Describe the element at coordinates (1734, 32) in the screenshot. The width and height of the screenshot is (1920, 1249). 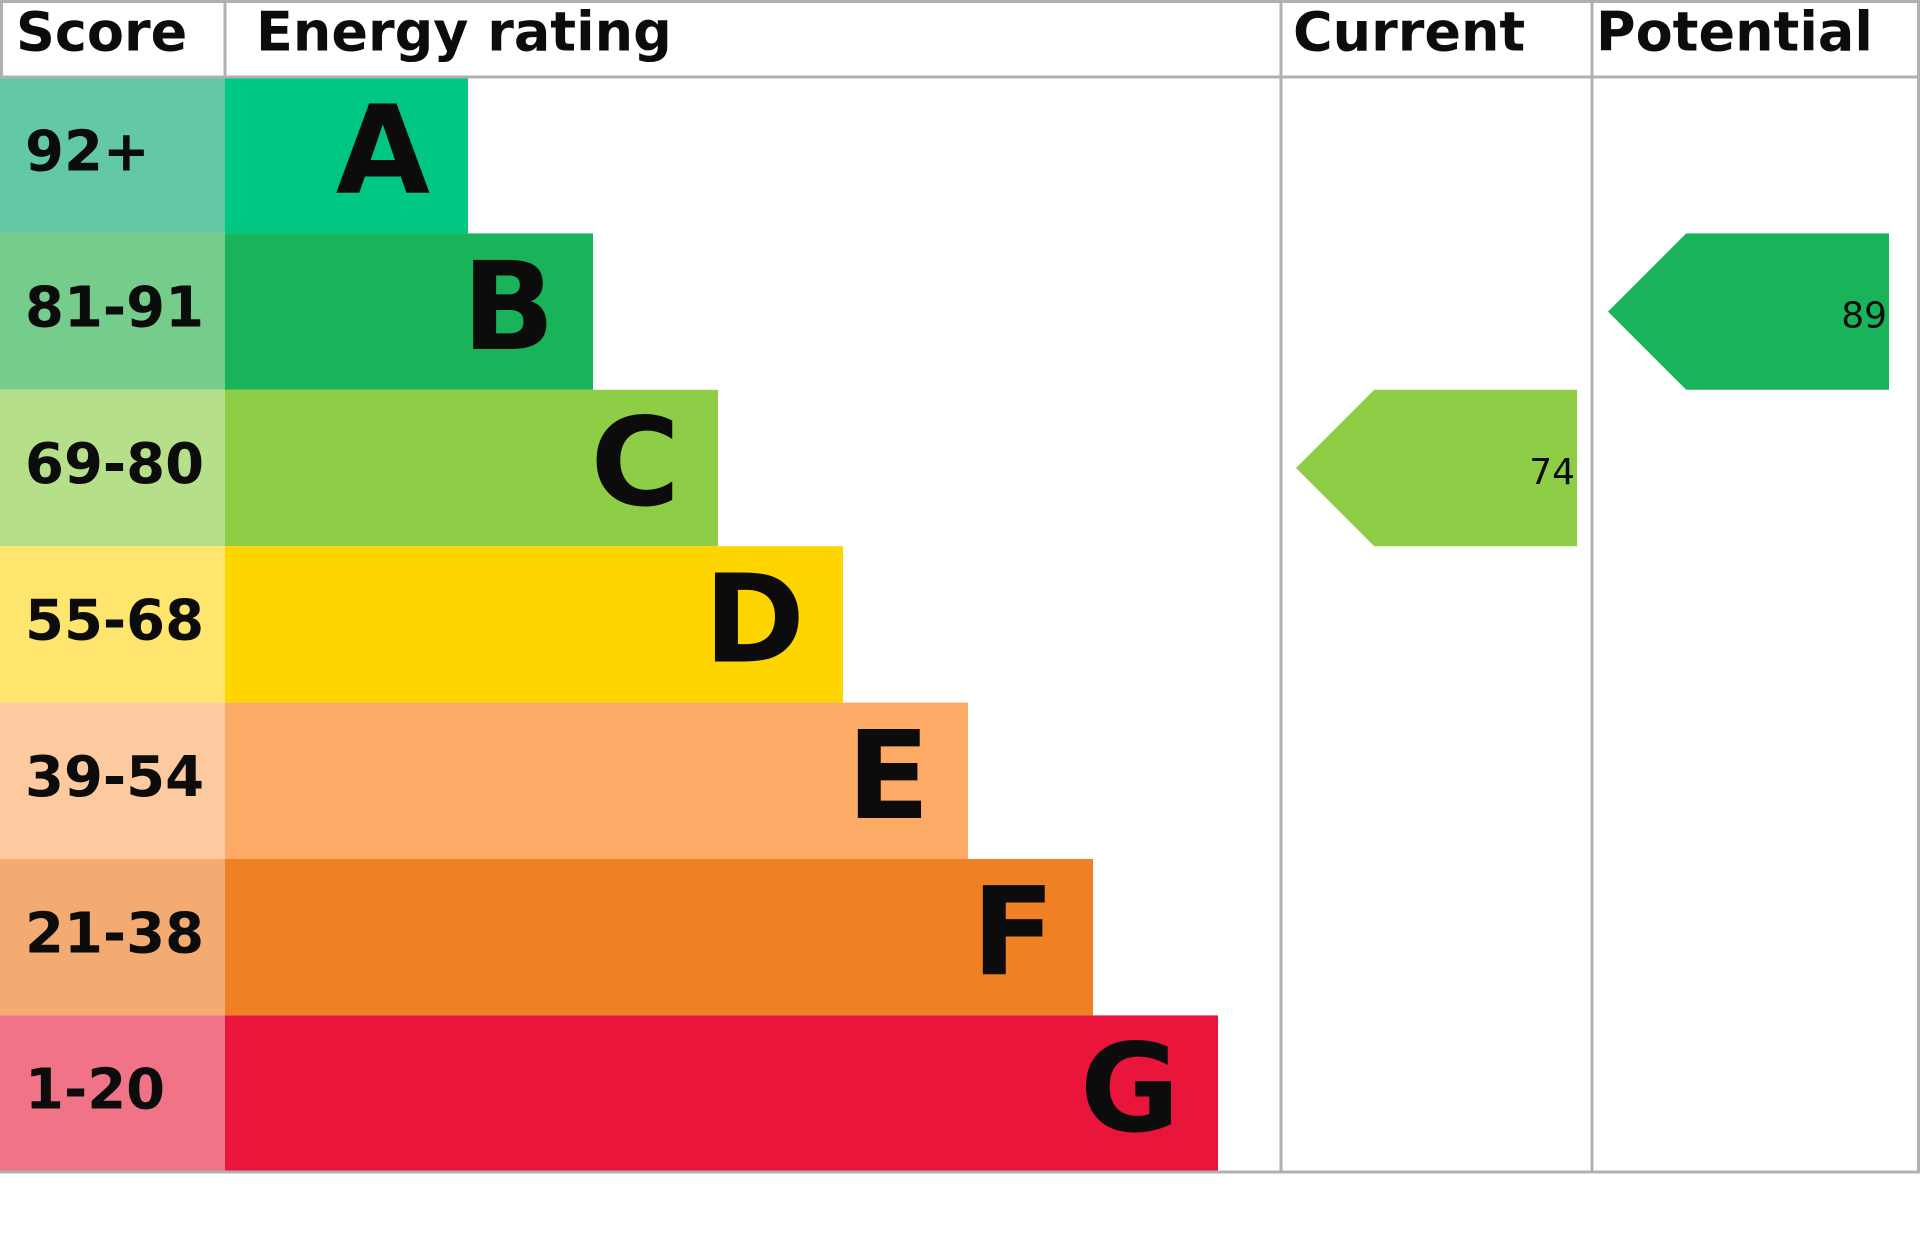
I see `header-potential: Potential` at that location.